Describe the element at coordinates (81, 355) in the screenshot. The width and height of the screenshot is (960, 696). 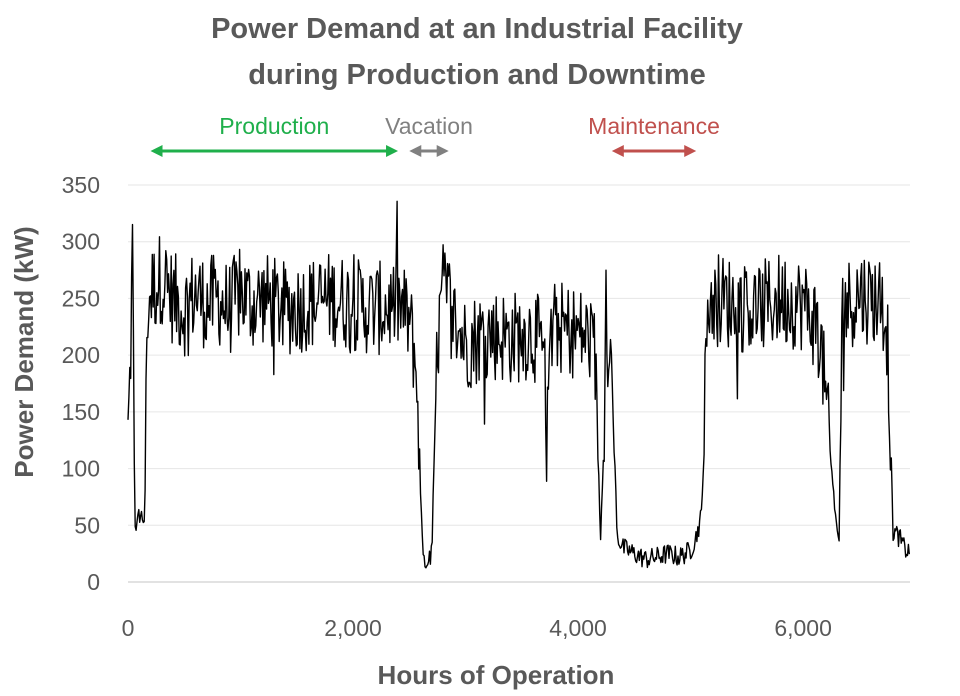
I see `y-tick-label: 200` at that location.